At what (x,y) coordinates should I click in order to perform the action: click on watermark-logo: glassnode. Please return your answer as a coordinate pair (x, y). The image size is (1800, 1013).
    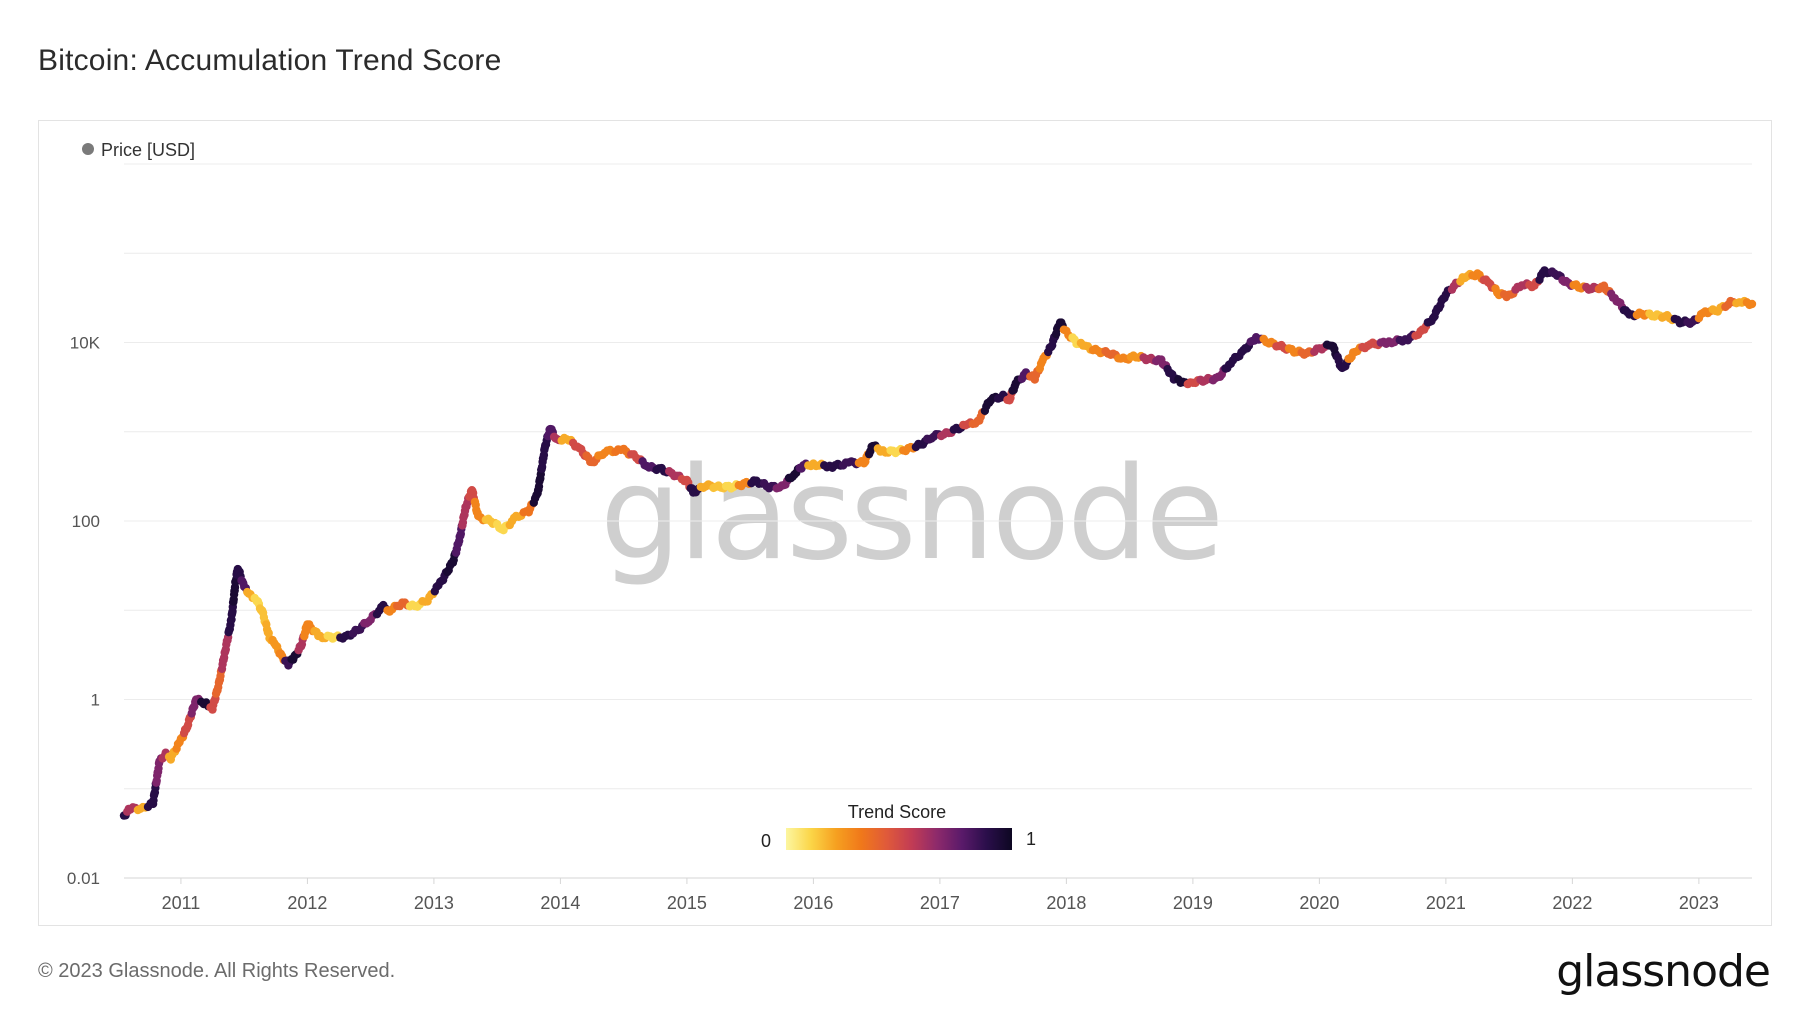
    Looking at the image, I should click on (912, 514).